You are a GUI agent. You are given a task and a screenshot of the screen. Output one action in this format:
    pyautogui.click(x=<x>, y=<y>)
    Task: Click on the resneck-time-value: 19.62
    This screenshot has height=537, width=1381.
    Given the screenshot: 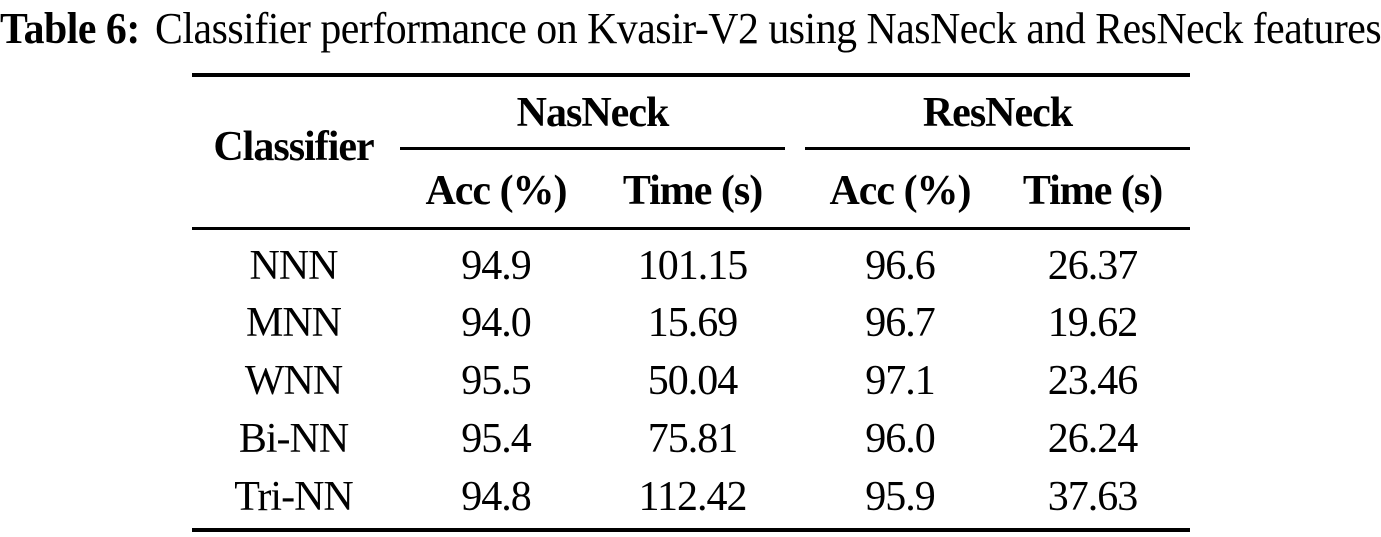 What is the action you would take?
    pyautogui.click(x=1093, y=323)
    